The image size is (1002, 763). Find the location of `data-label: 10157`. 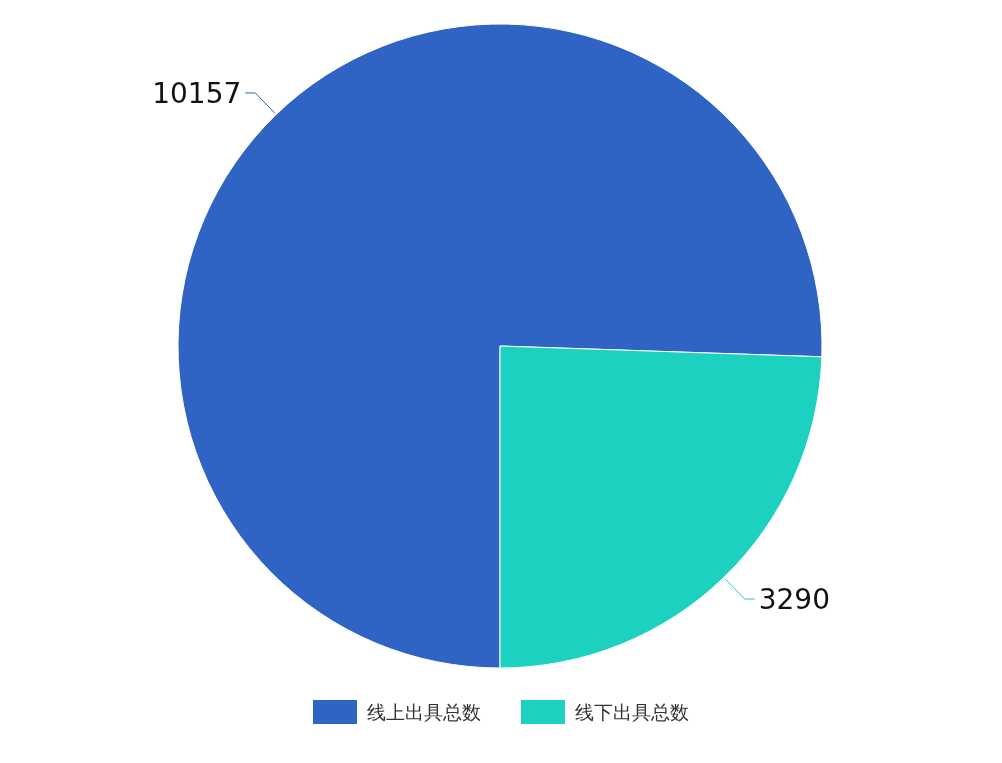

data-label: 10157 is located at coordinates (197, 93).